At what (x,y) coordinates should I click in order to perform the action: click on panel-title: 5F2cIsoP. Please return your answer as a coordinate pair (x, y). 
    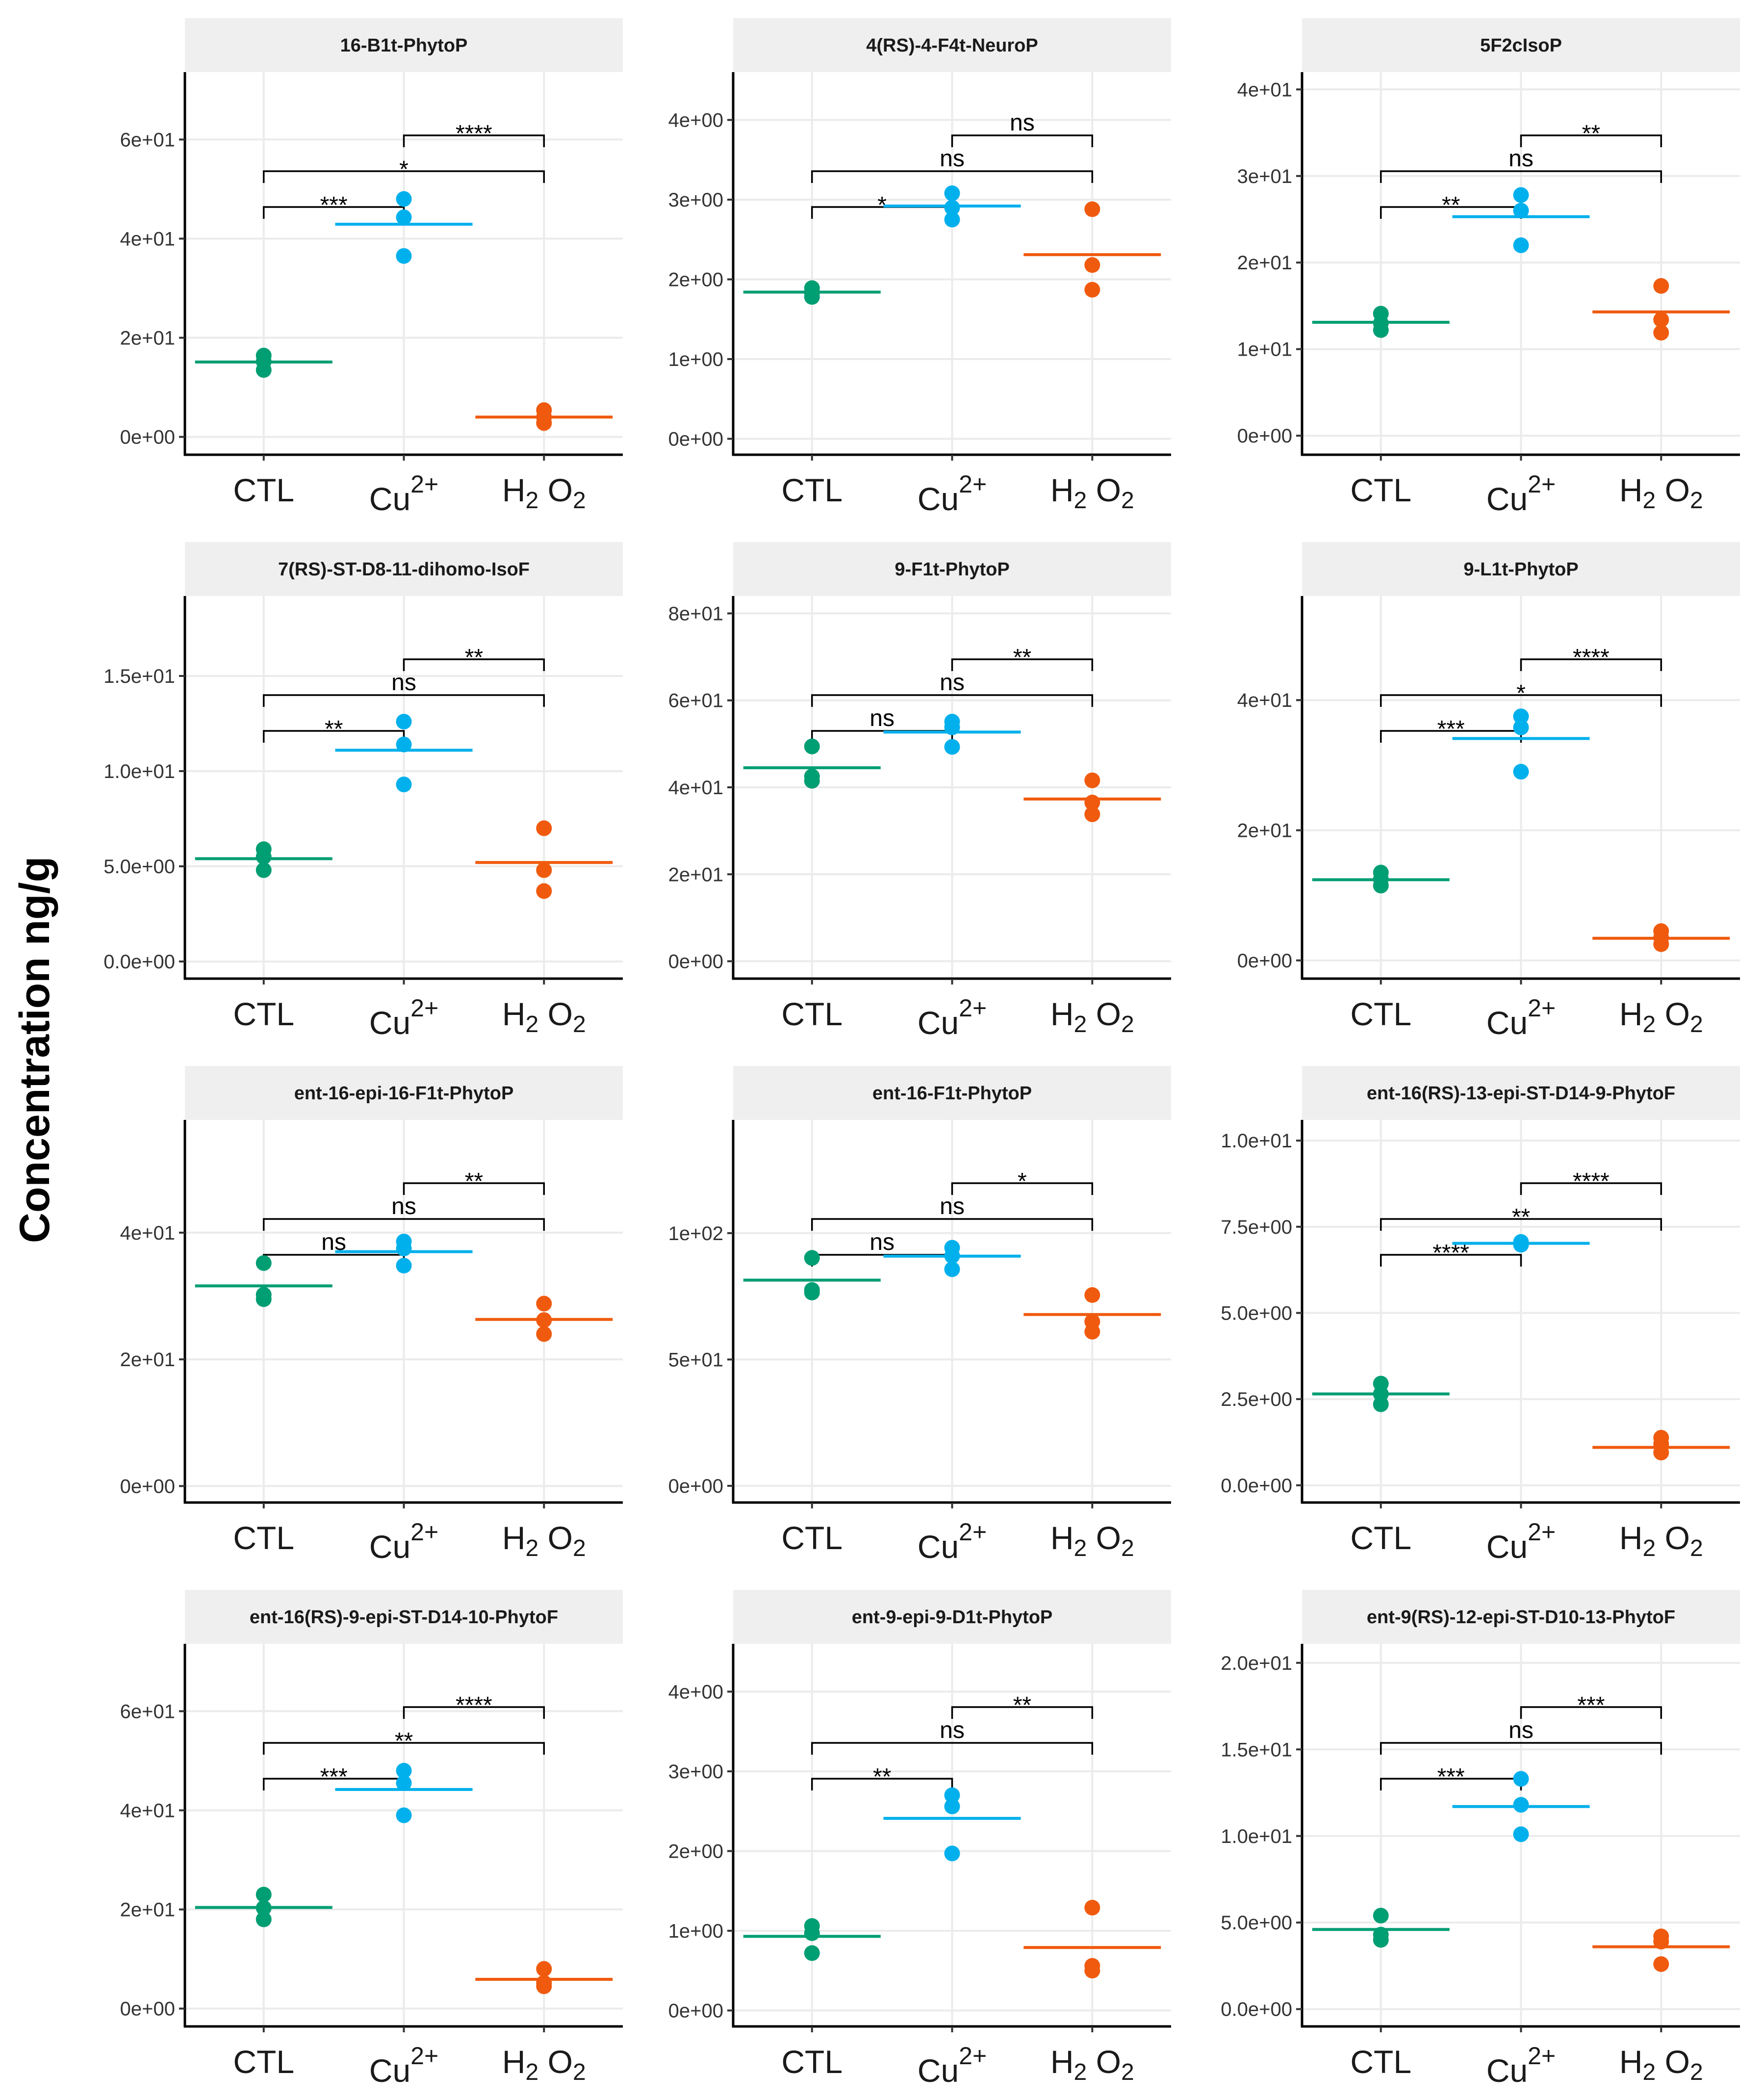
    Looking at the image, I should click on (1521, 46).